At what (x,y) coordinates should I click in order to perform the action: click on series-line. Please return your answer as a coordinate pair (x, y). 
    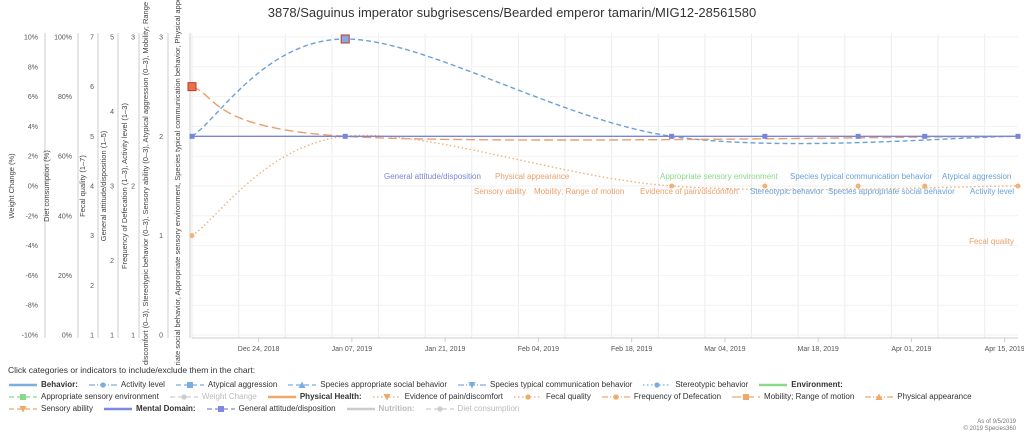
    Looking at the image, I should click on (605, 113).